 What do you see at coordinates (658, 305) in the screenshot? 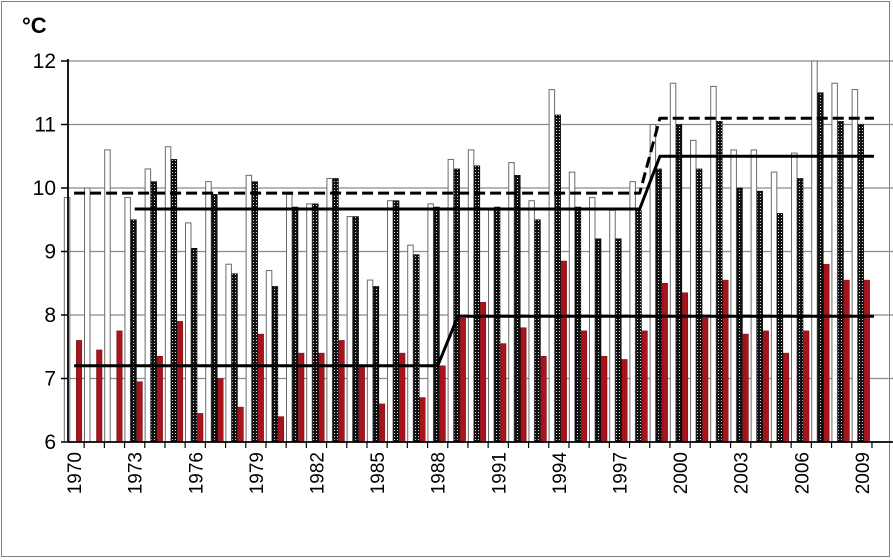
I see `bar-black-dotted-1999` at bounding box center [658, 305].